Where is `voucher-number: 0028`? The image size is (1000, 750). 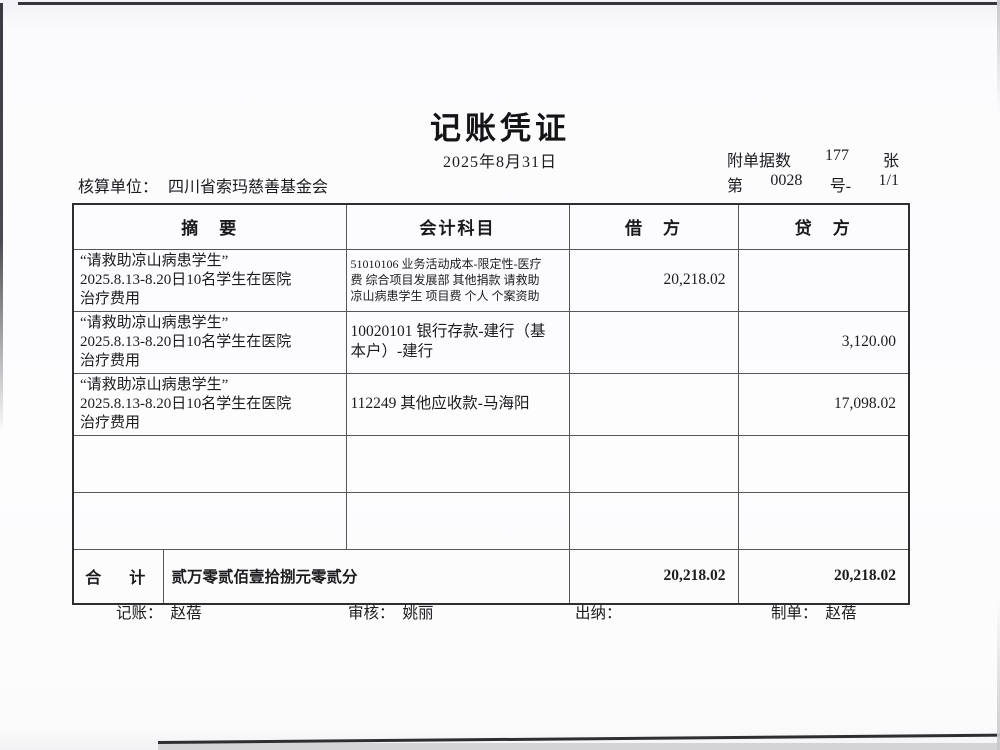
voucher-number: 0028 is located at coordinates (786, 180).